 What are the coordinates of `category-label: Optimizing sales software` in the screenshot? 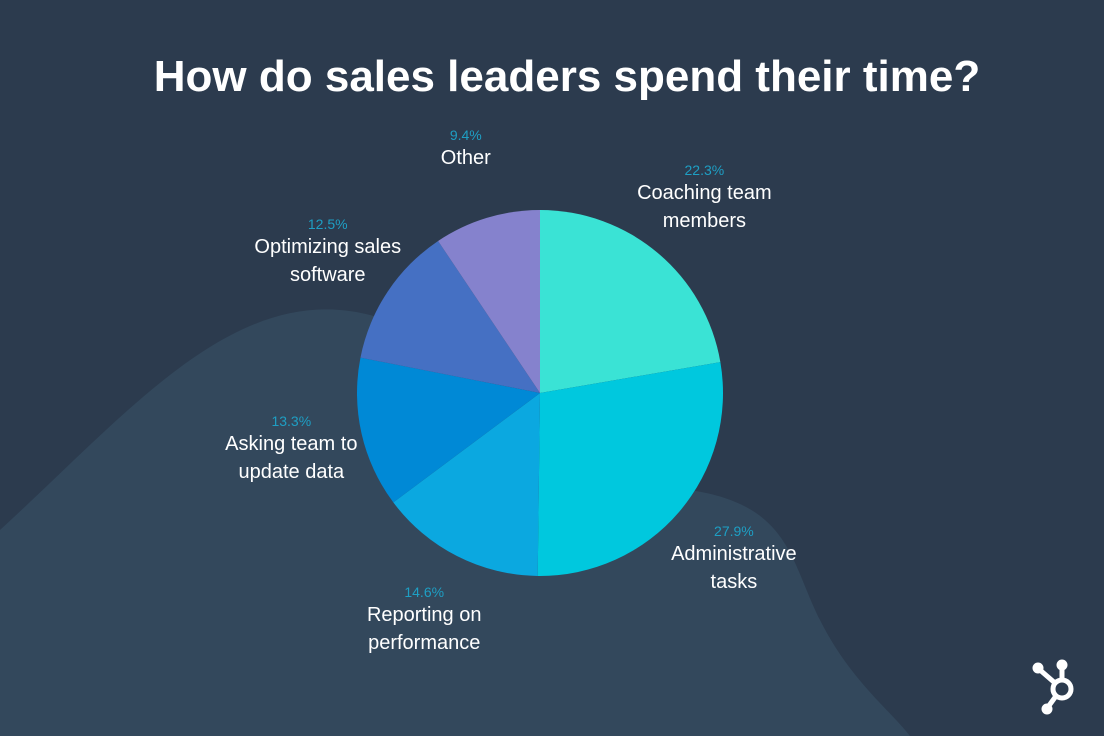 It's located at (328, 260).